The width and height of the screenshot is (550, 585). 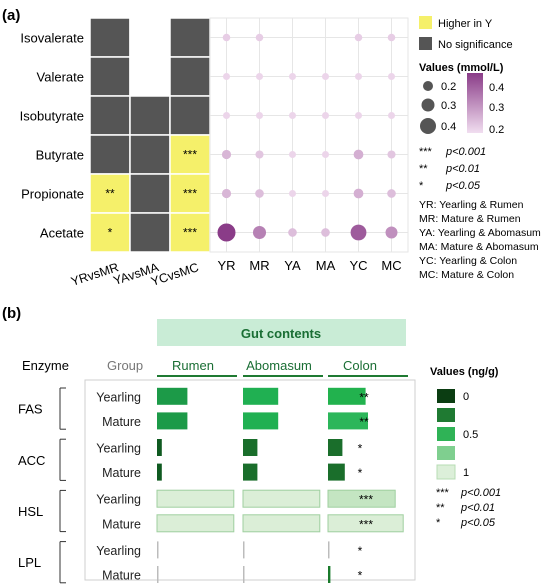 What do you see at coordinates (281, 332) in the screenshot?
I see `gut-contents-banner` at bounding box center [281, 332].